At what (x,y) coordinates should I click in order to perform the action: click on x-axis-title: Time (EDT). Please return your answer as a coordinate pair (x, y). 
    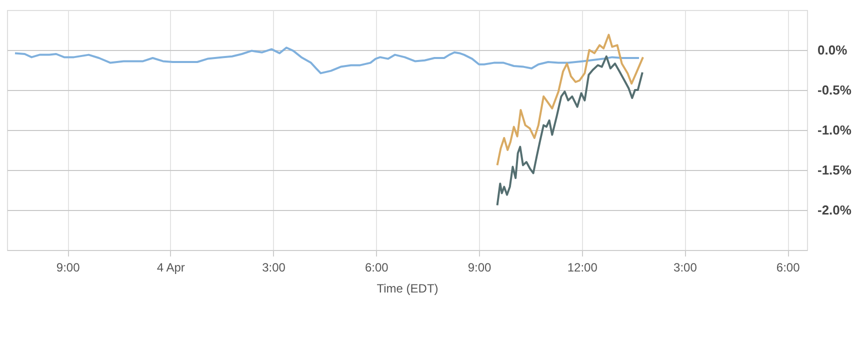
    Looking at the image, I should click on (407, 289).